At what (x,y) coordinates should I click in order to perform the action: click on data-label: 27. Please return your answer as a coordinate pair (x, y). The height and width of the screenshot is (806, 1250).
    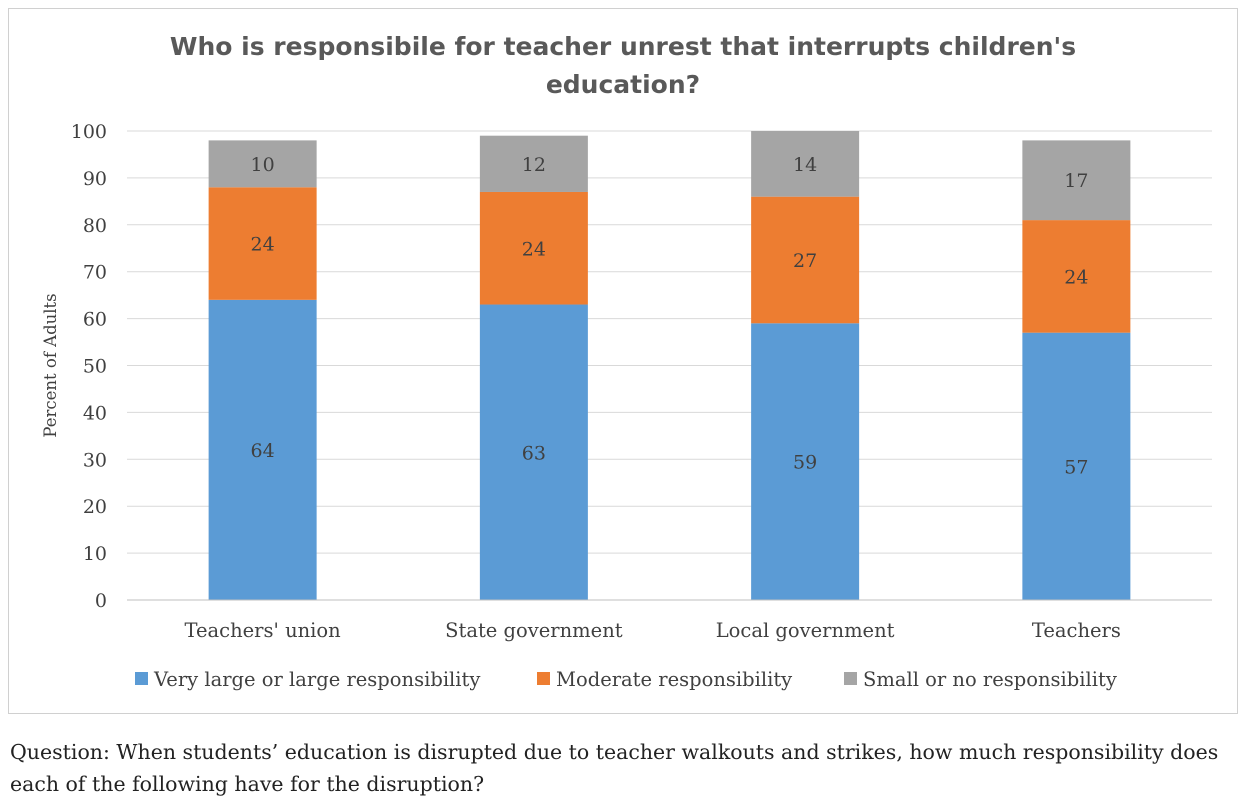
    Looking at the image, I should click on (805, 261).